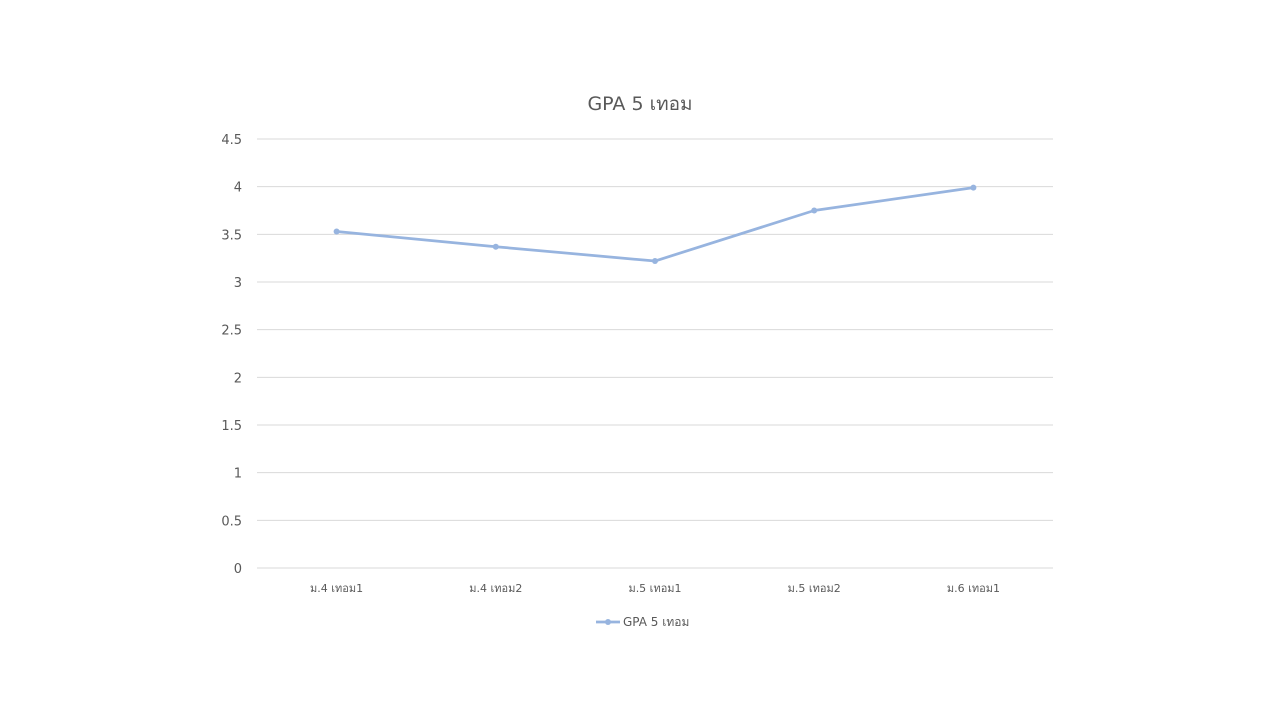  Describe the element at coordinates (814, 588) in the screenshot. I see `x-tick-label: ม.5 เทอม2` at that location.